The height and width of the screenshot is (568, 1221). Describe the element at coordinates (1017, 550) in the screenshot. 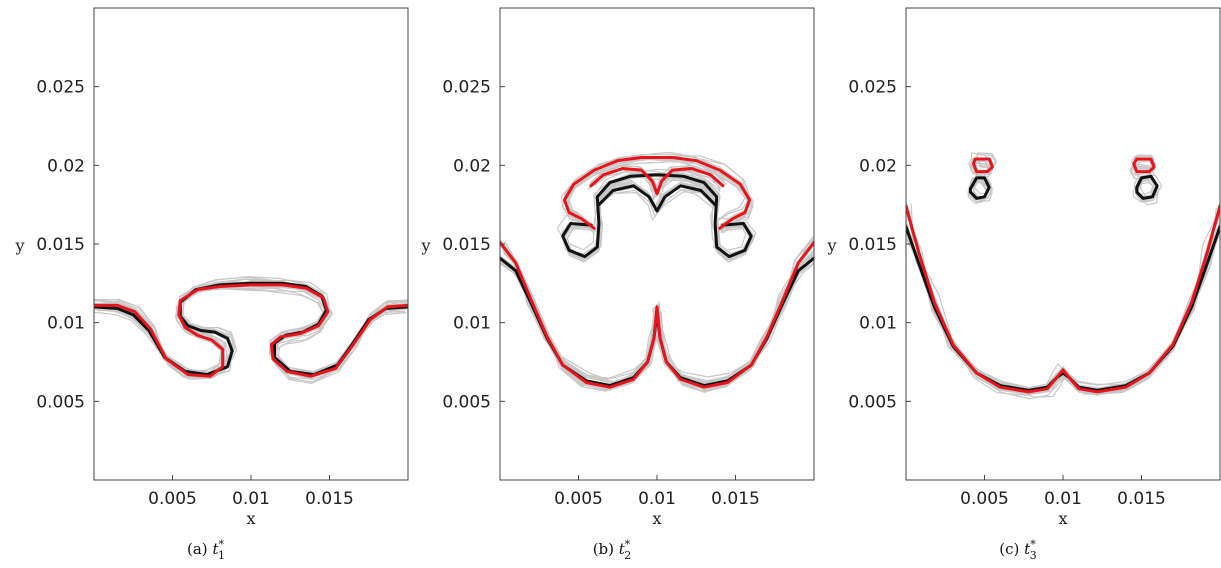

I see `panel-caption: (c) t* 3` at that location.